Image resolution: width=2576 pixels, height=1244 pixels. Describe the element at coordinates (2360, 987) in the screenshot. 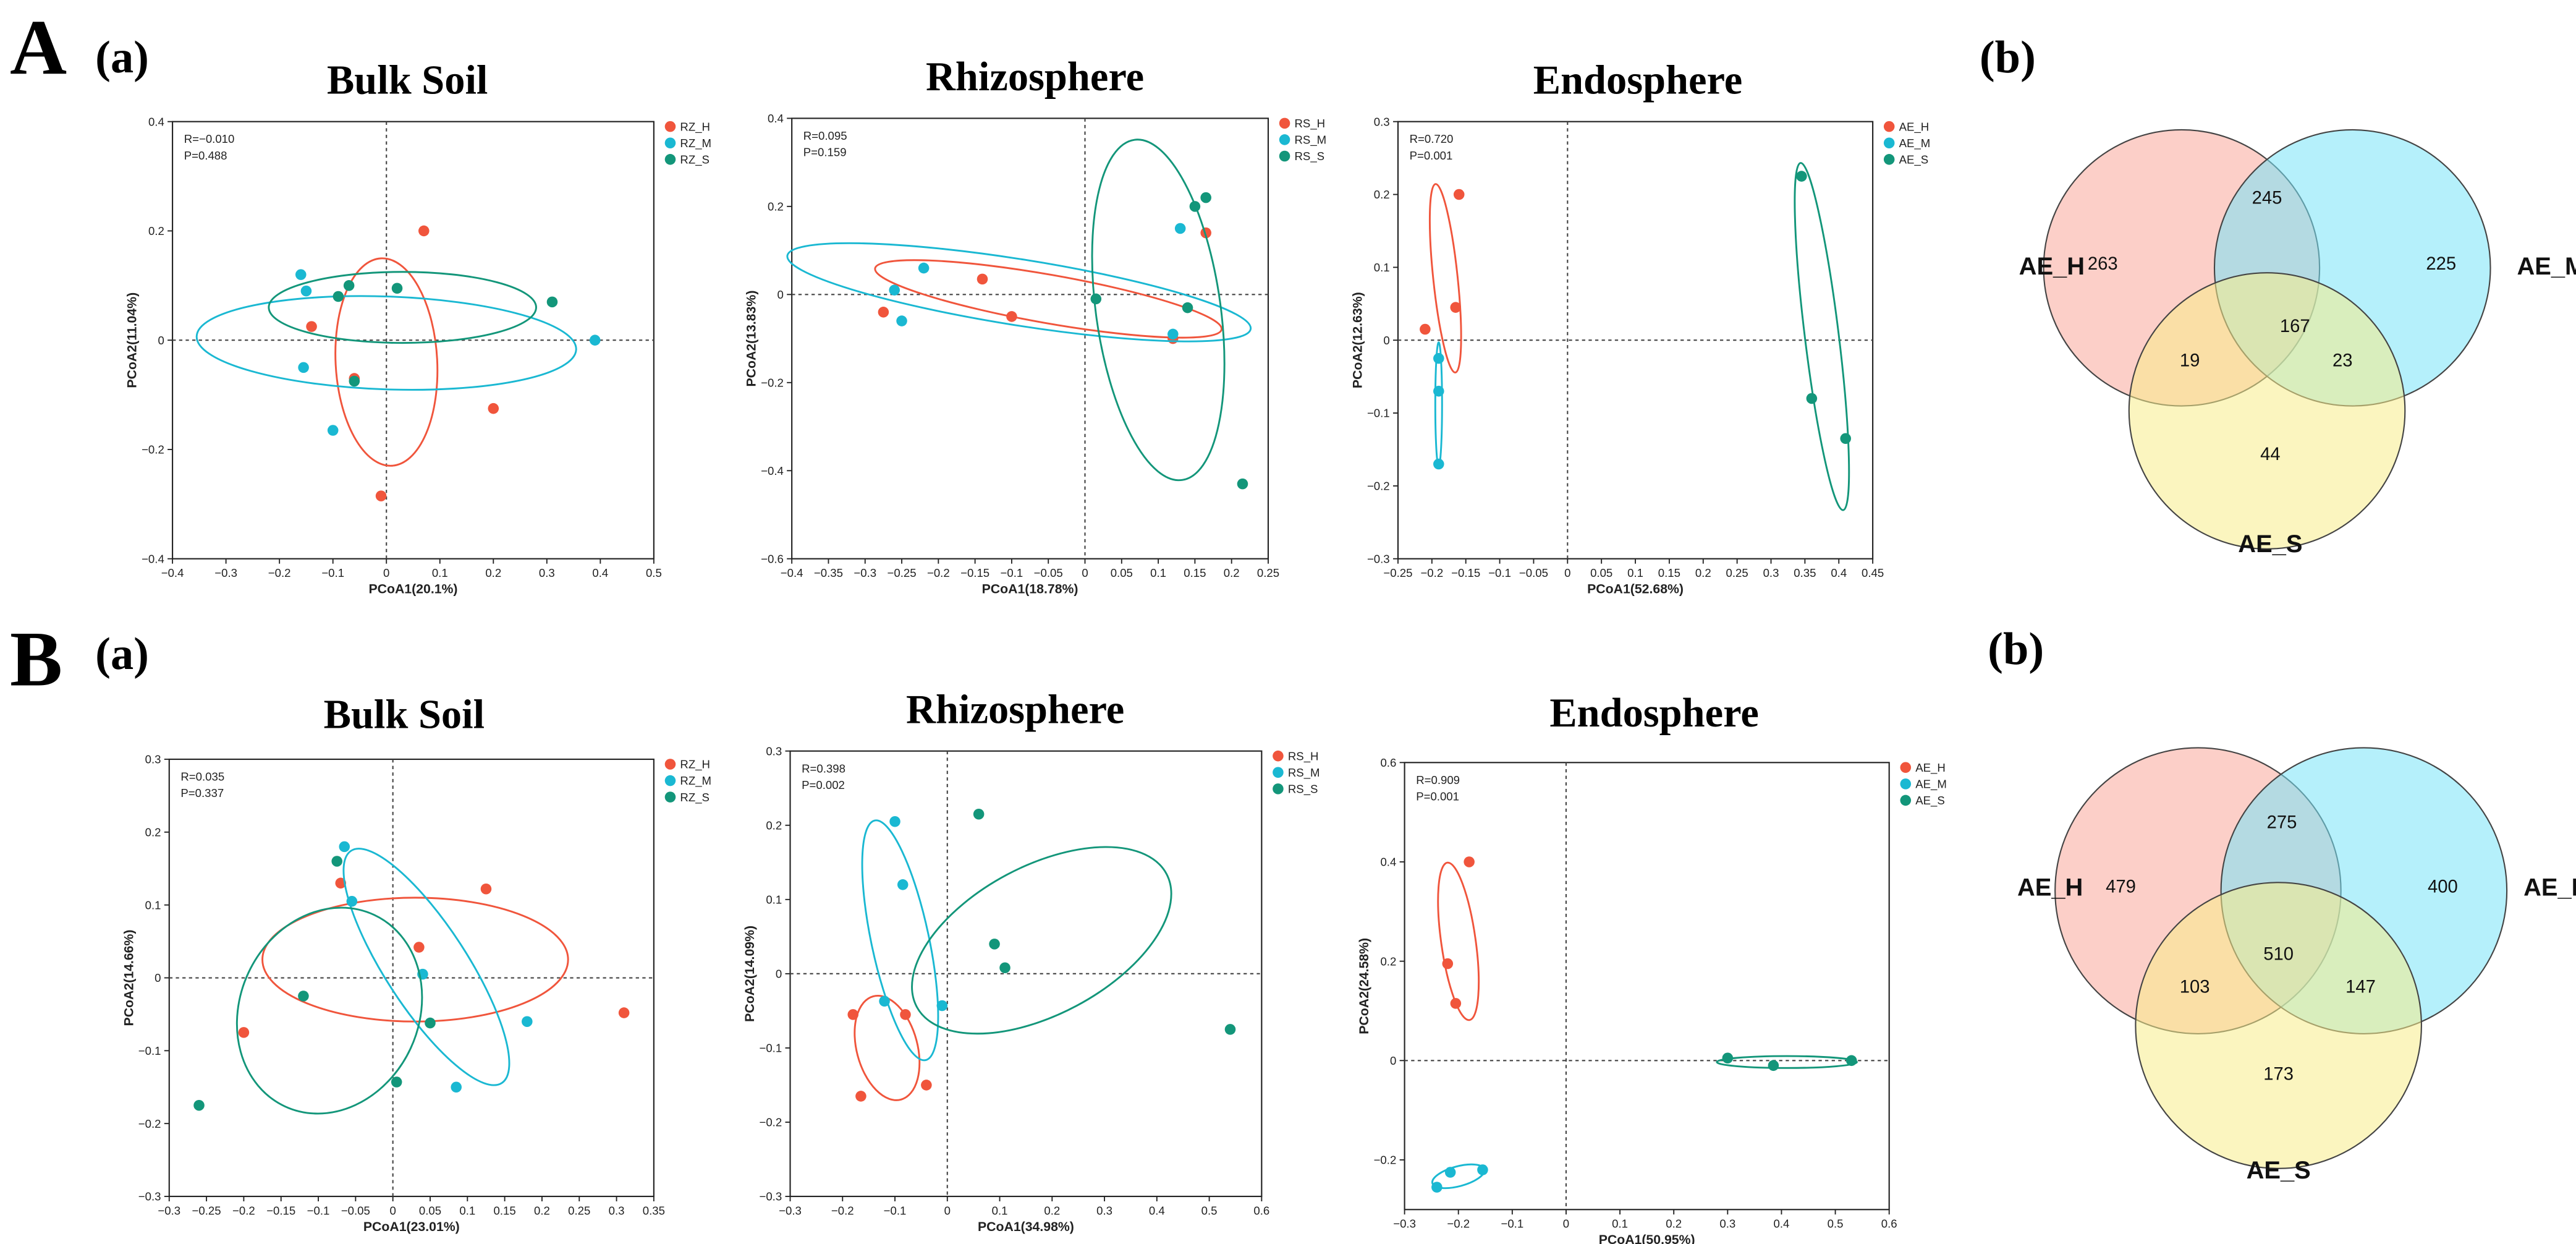

I see `venn-count: 147` at that location.